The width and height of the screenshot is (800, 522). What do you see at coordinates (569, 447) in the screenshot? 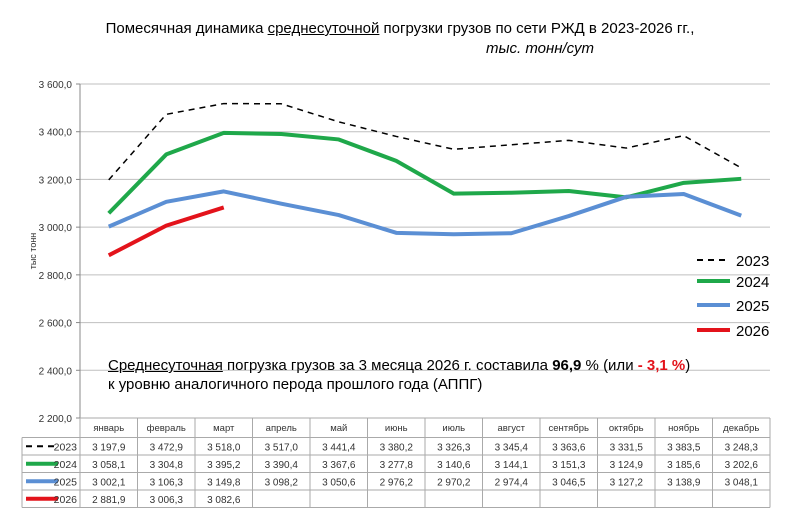
I see `data-value-cell: 3 363,6` at bounding box center [569, 447].